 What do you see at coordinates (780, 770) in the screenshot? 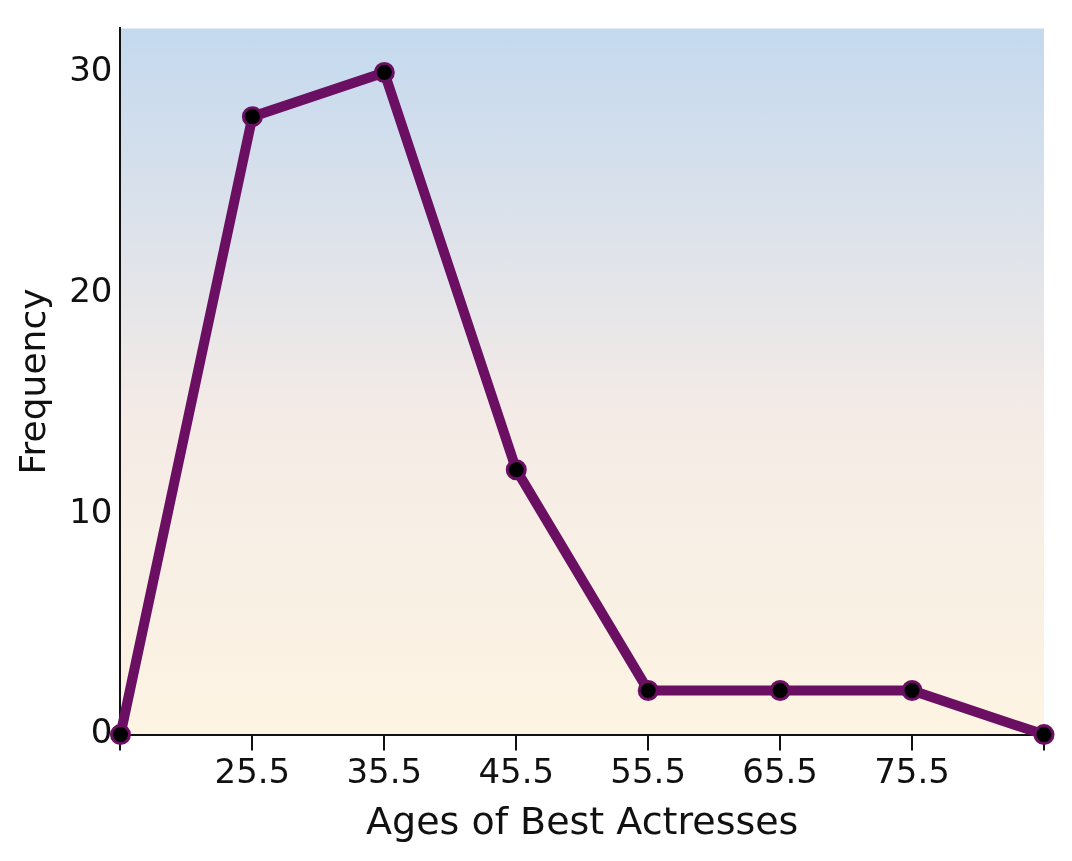
I see `x-tick-label: 65.5` at bounding box center [780, 770].